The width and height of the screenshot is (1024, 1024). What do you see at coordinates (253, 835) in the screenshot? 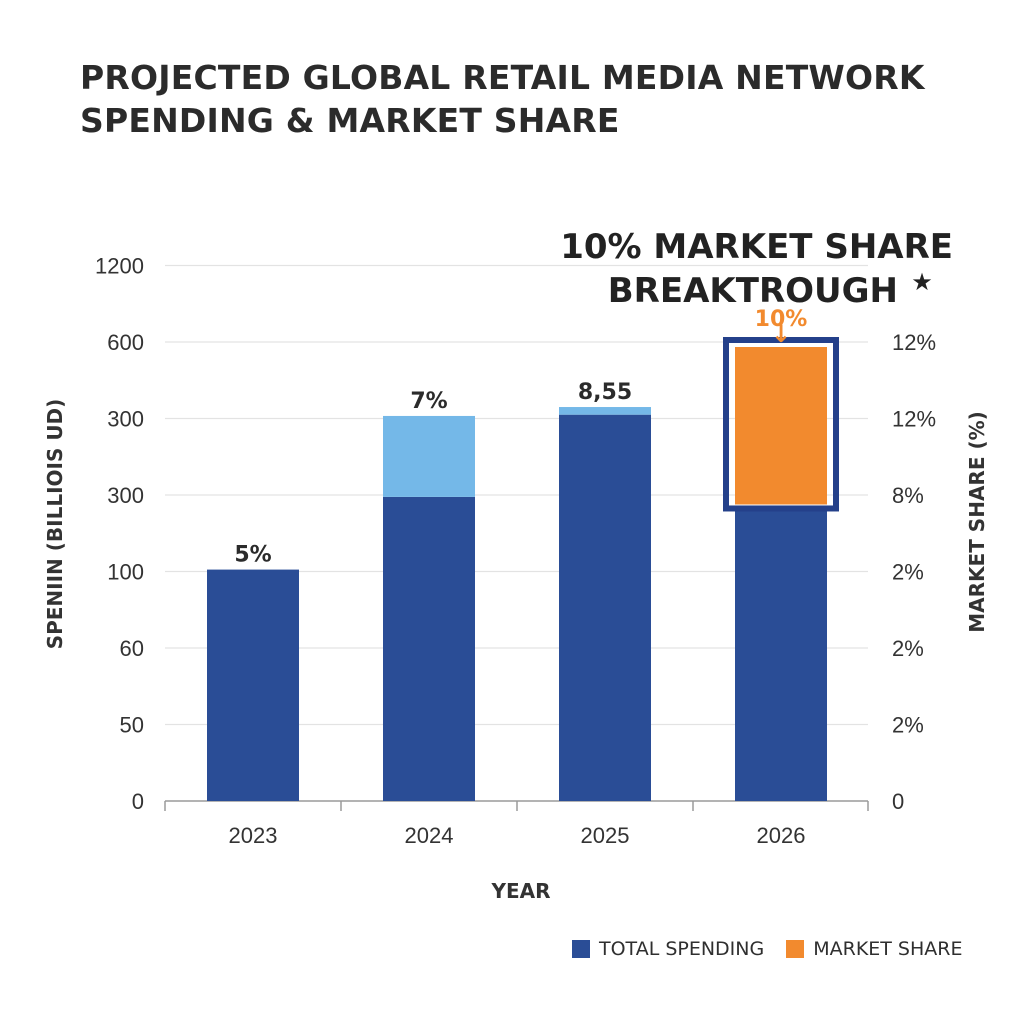
I see `x-tick-label-2023: 2023` at bounding box center [253, 835].